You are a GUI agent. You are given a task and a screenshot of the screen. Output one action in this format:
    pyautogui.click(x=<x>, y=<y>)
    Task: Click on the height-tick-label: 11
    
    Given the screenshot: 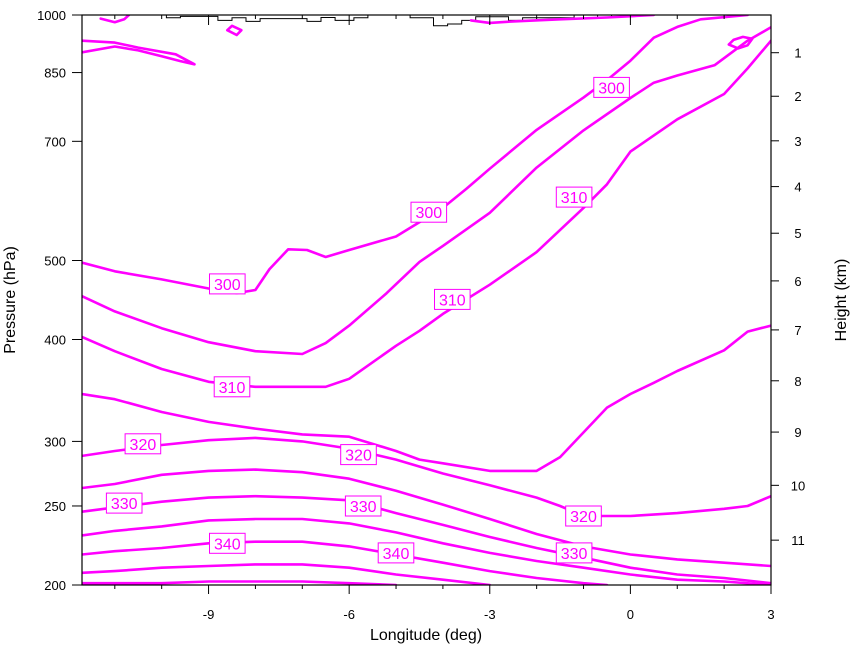 What is the action you would take?
    pyautogui.click(x=798, y=540)
    